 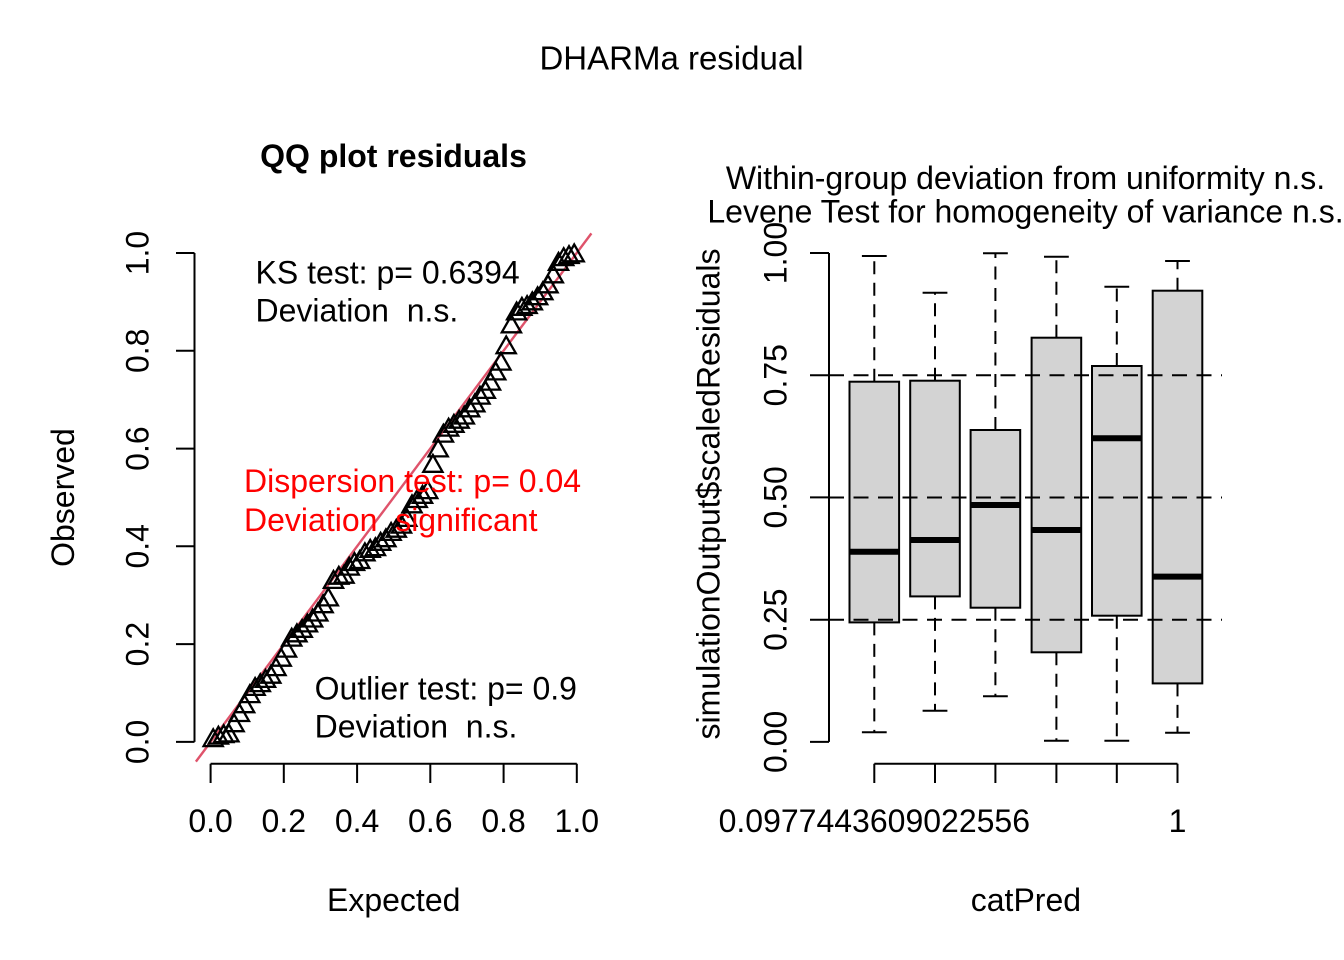 I want to click on svg-text: 1.00, so click(x=776, y=253).